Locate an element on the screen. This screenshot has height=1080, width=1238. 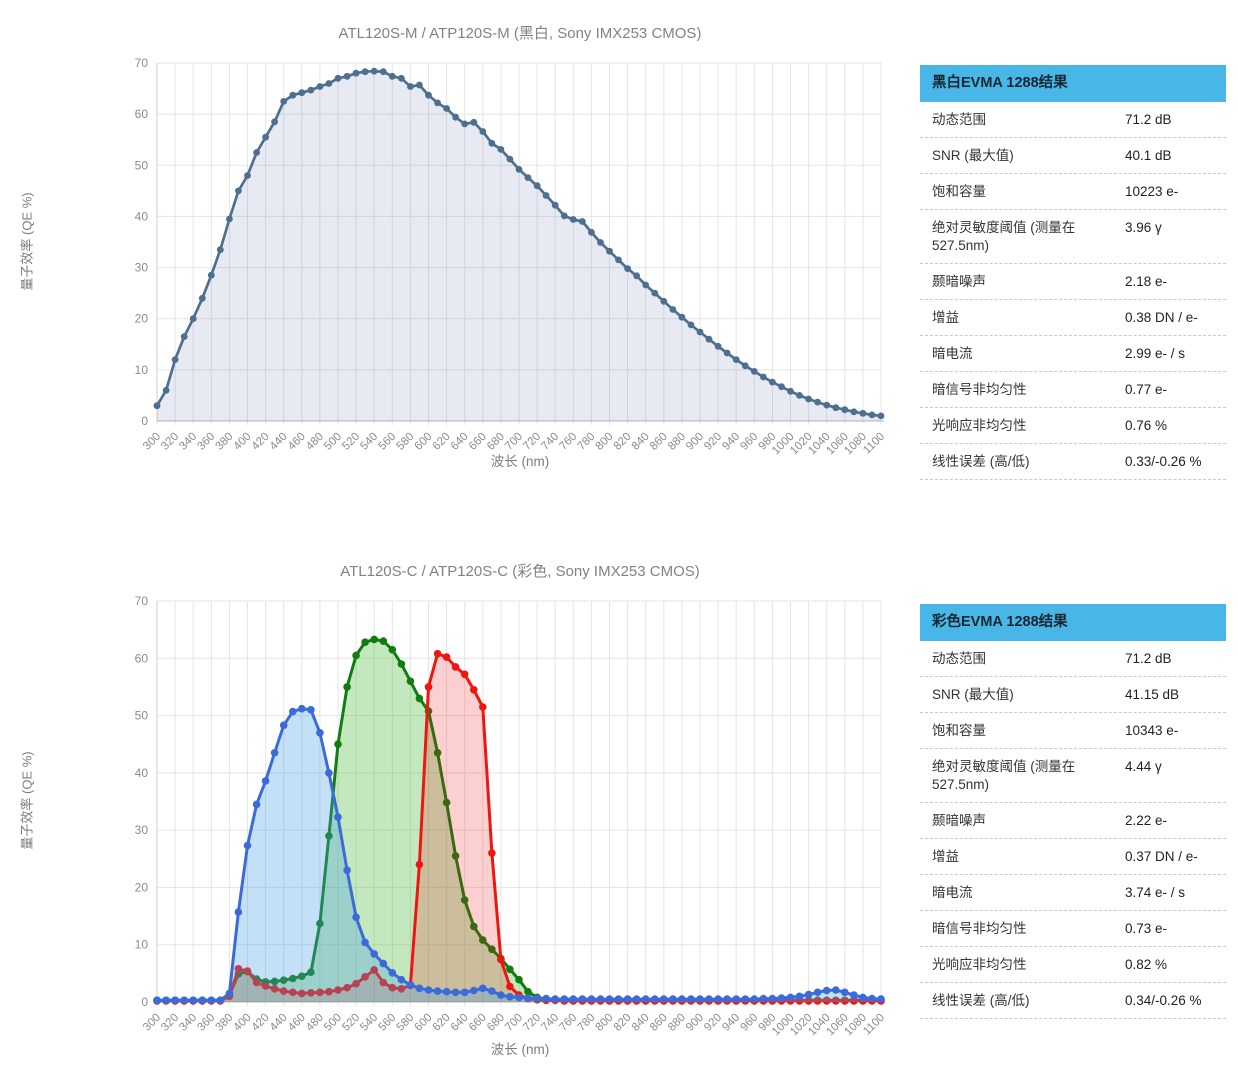
svg-text: 320 is located at coordinates (170, 1023).